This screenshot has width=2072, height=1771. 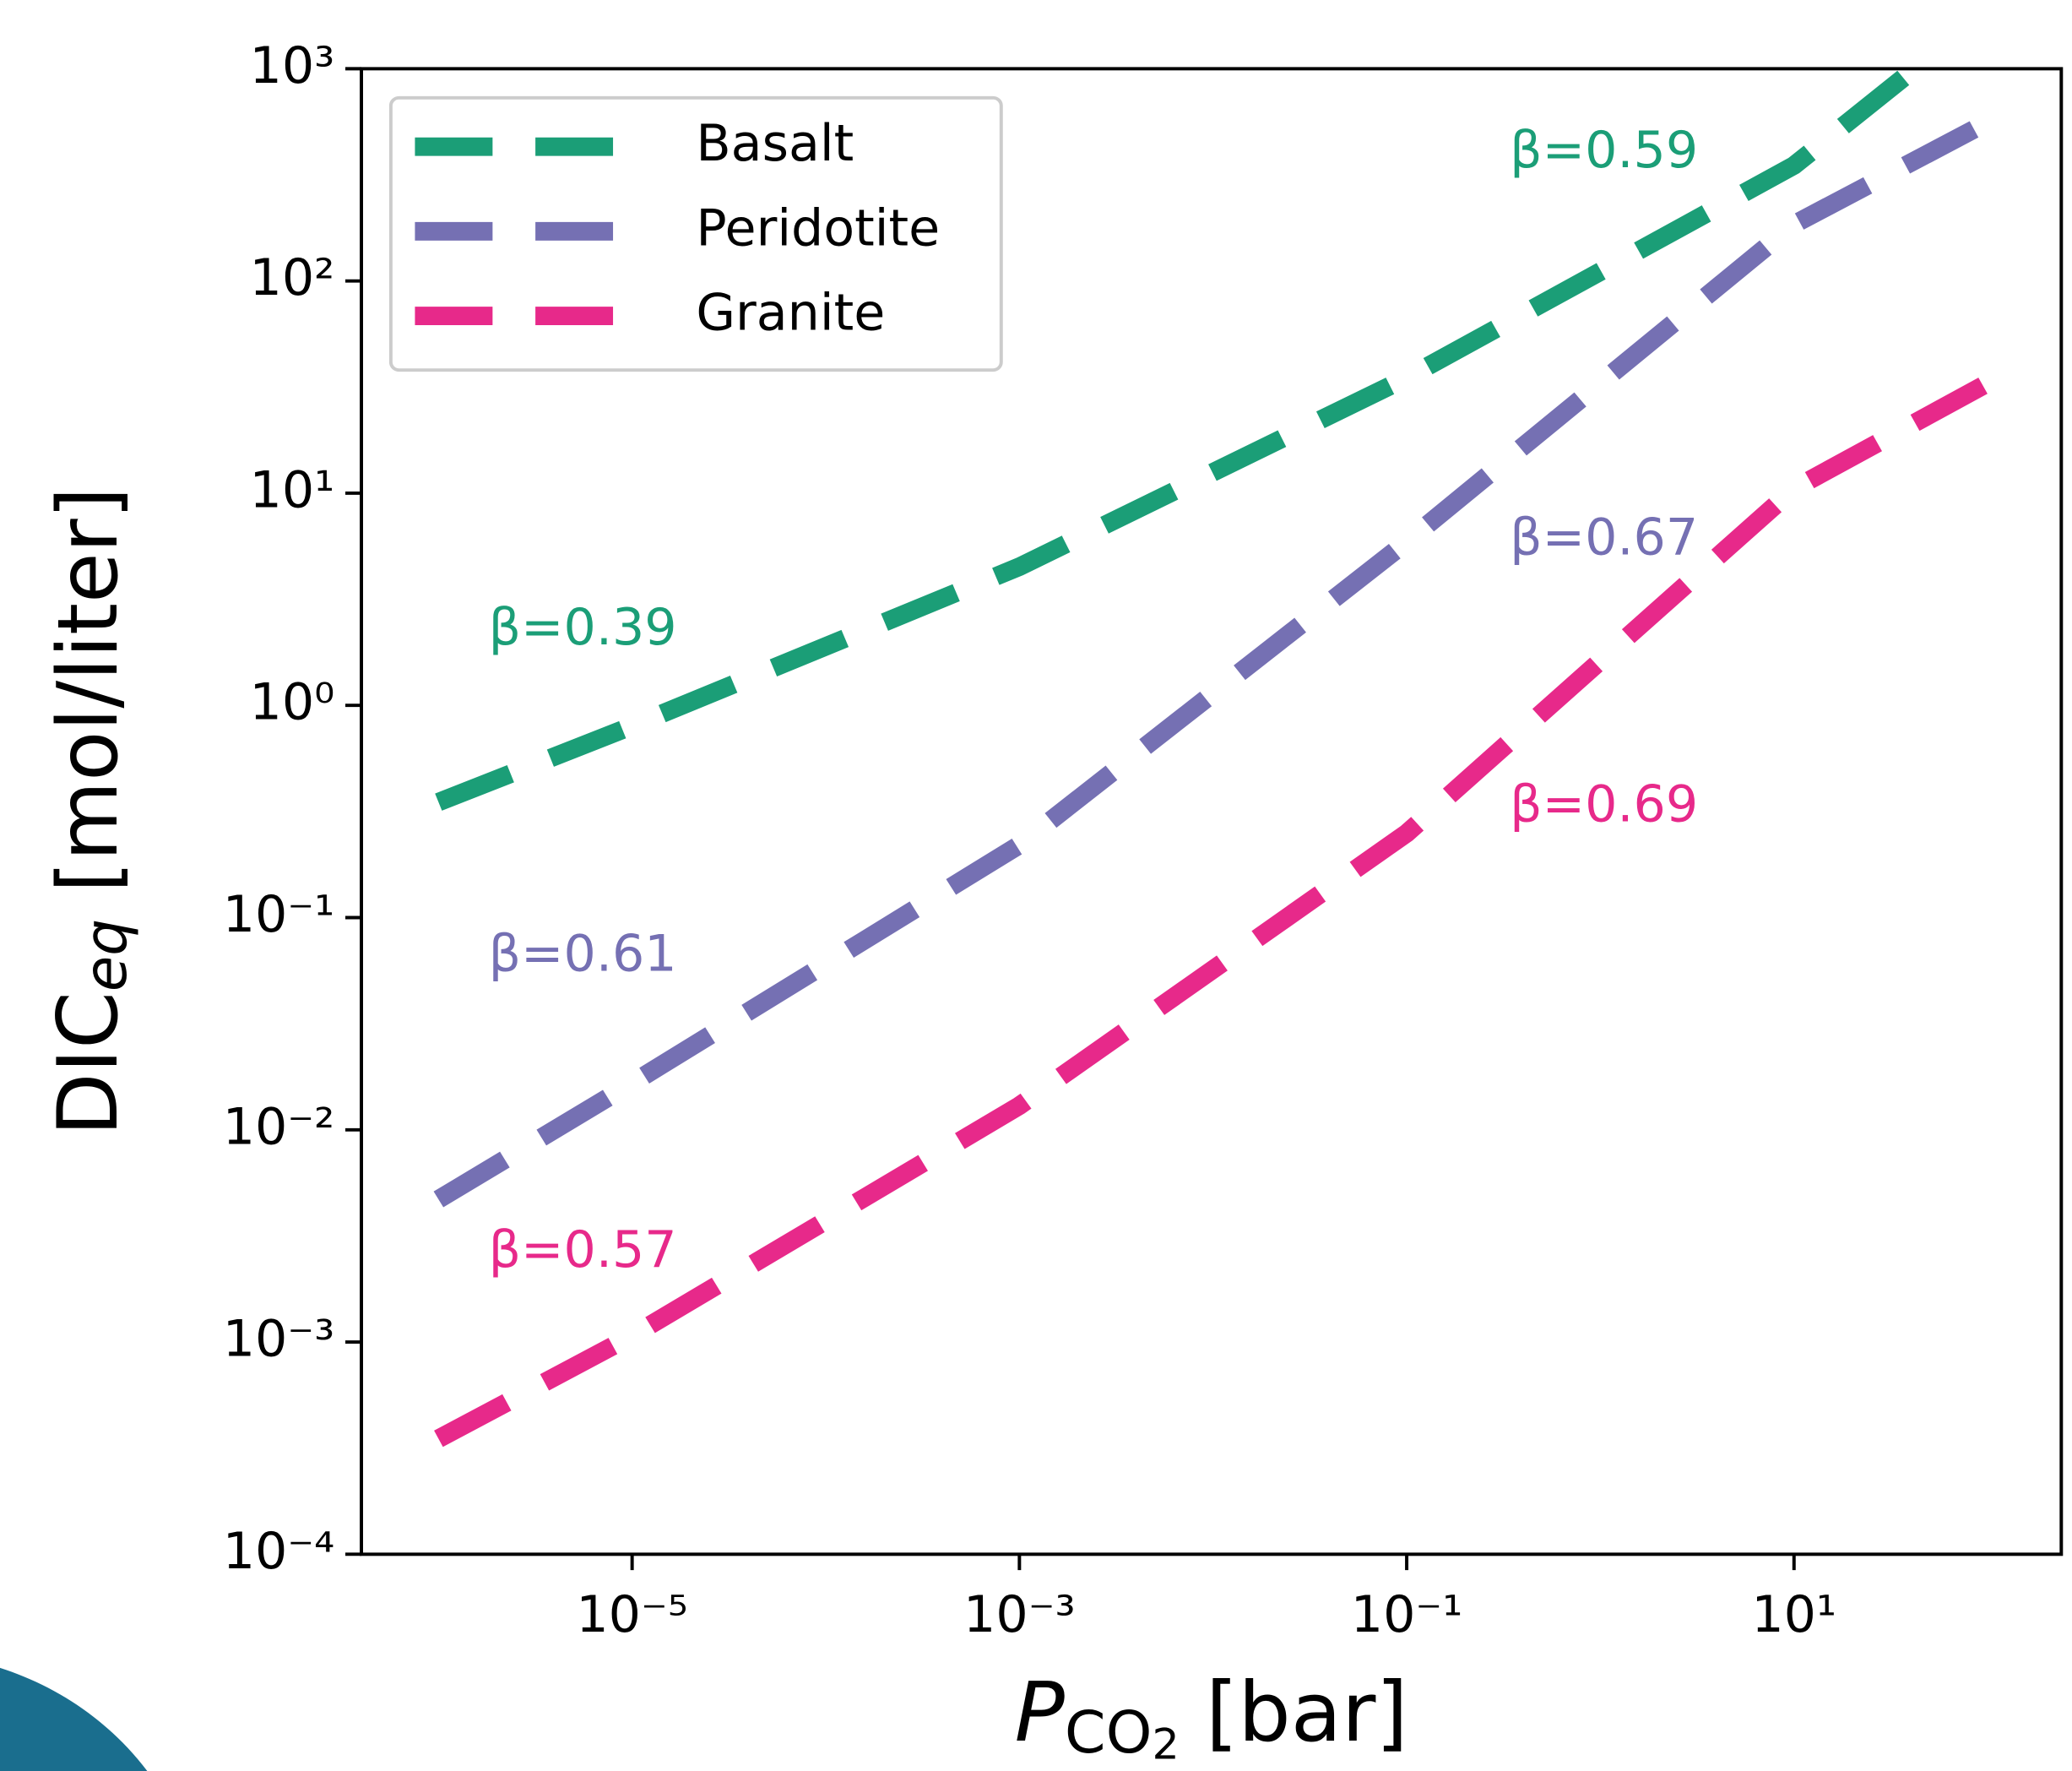 I want to click on annotation: β=0.57, so click(x=583, y=1249).